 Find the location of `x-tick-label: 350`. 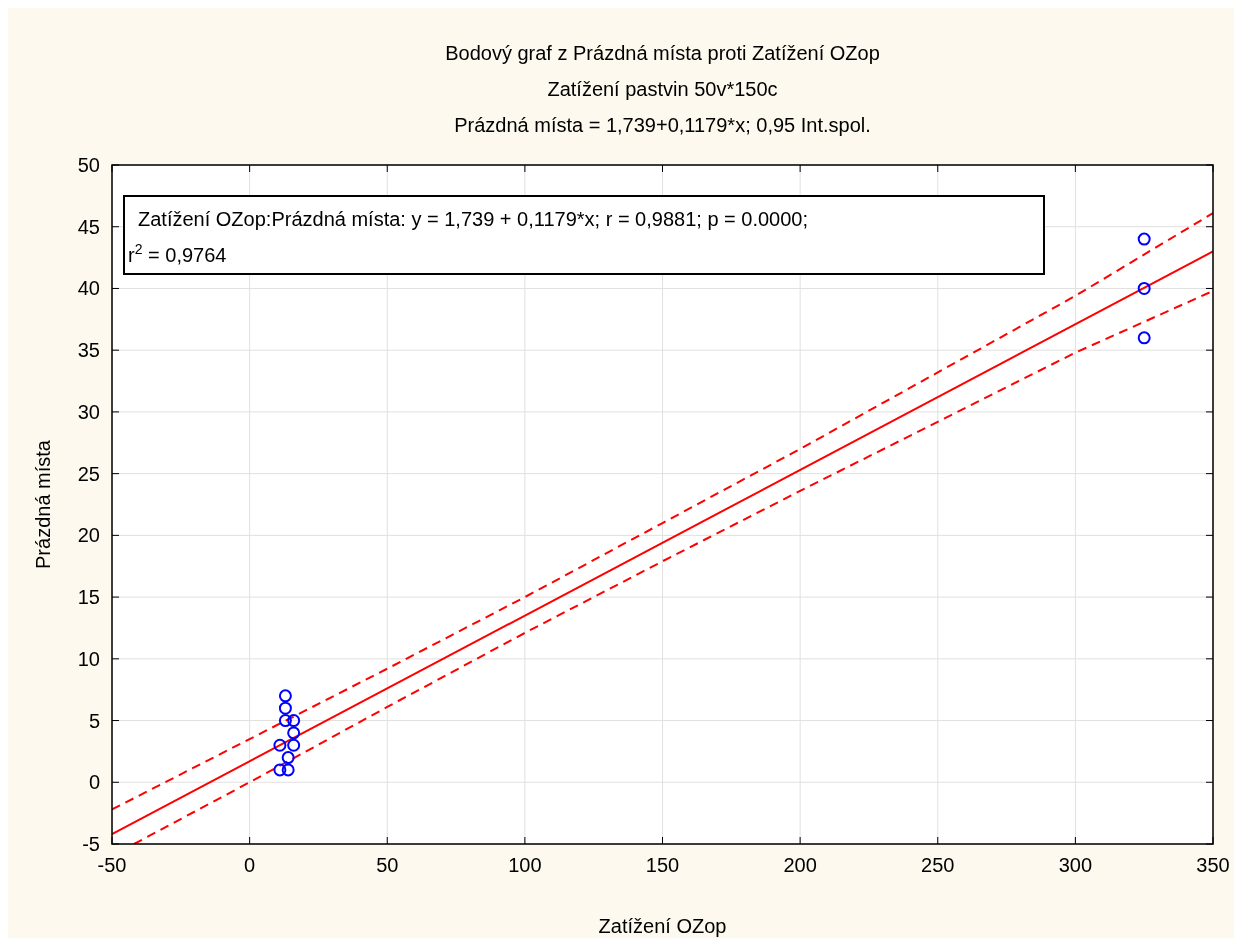

x-tick-label: 350 is located at coordinates (1213, 865).